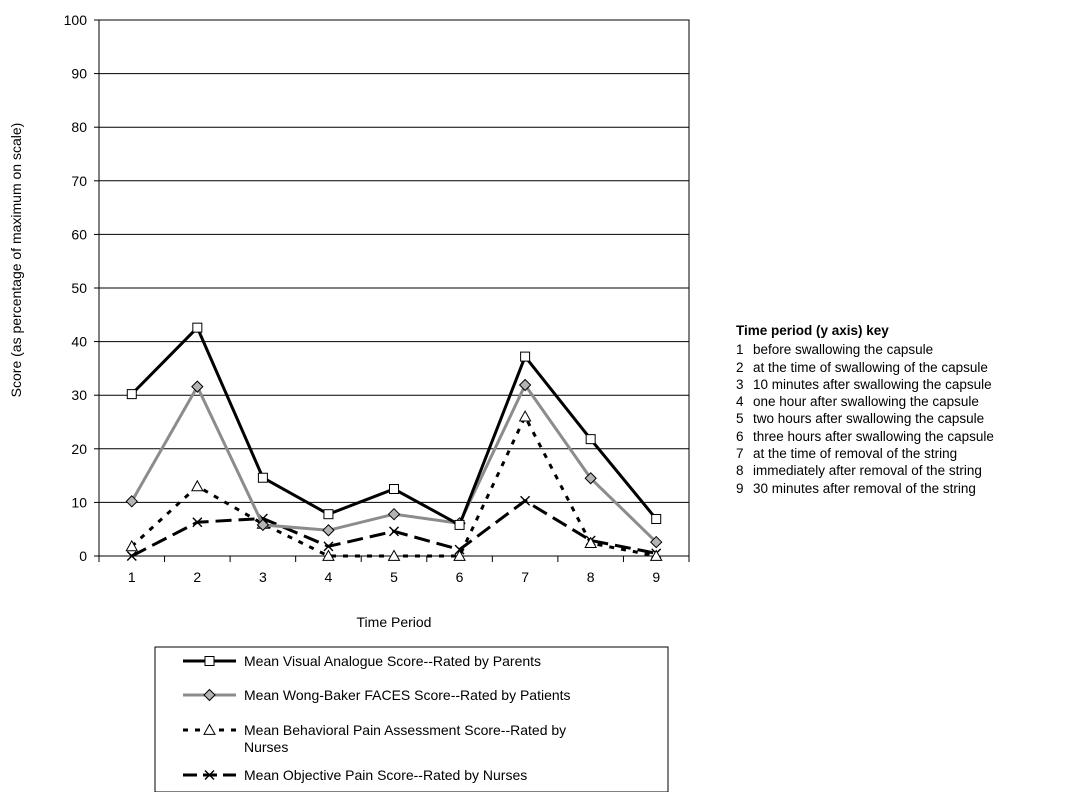 This screenshot has height=792, width=1078. What do you see at coordinates (843, 350) in the screenshot?
I see `key-item-text: before swallowing the capsule` at bounding box center [843, 350].